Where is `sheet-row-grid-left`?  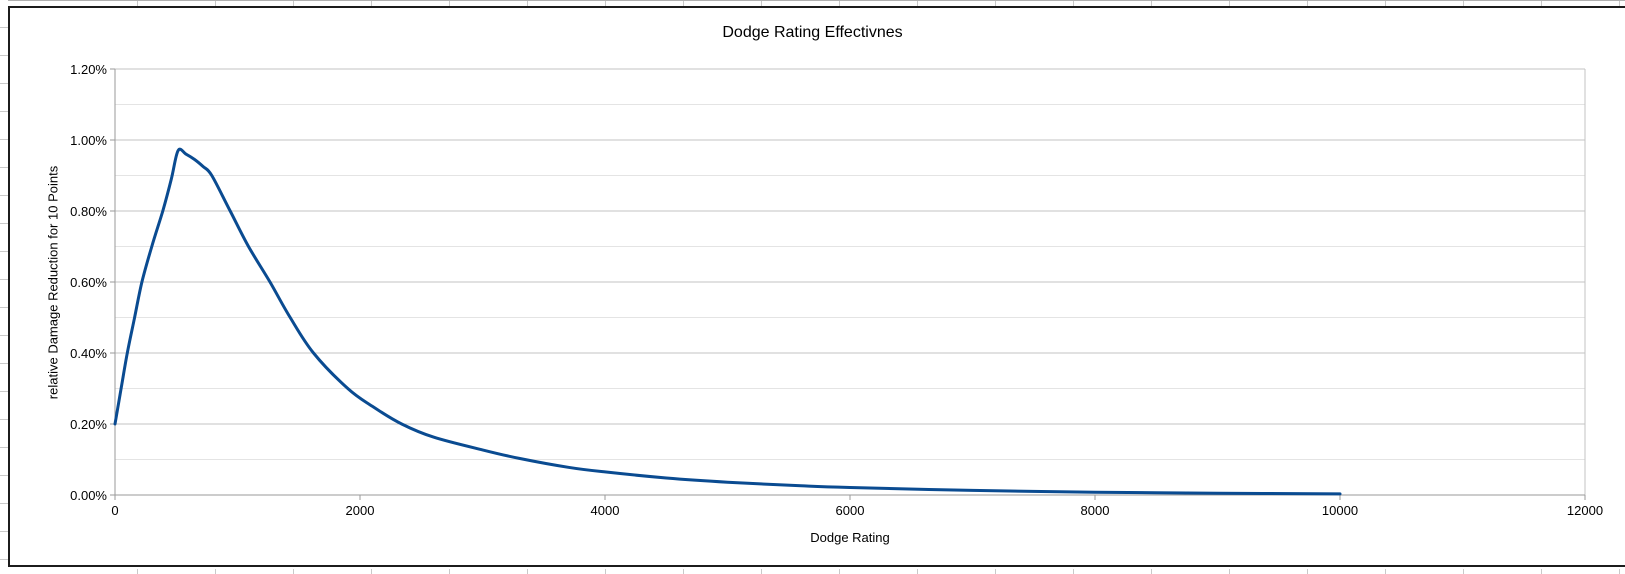
sheet-row-grid-left is located at coordinates (4, 287).